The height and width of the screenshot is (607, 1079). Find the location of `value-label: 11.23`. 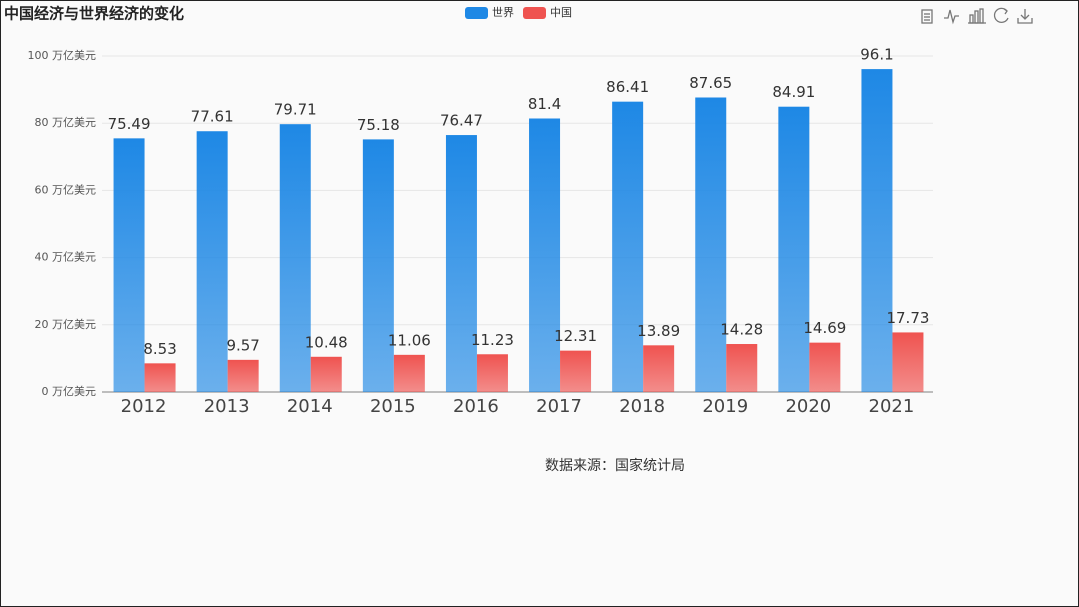

value-label: 11.23 is located at coordinates (492, 340).